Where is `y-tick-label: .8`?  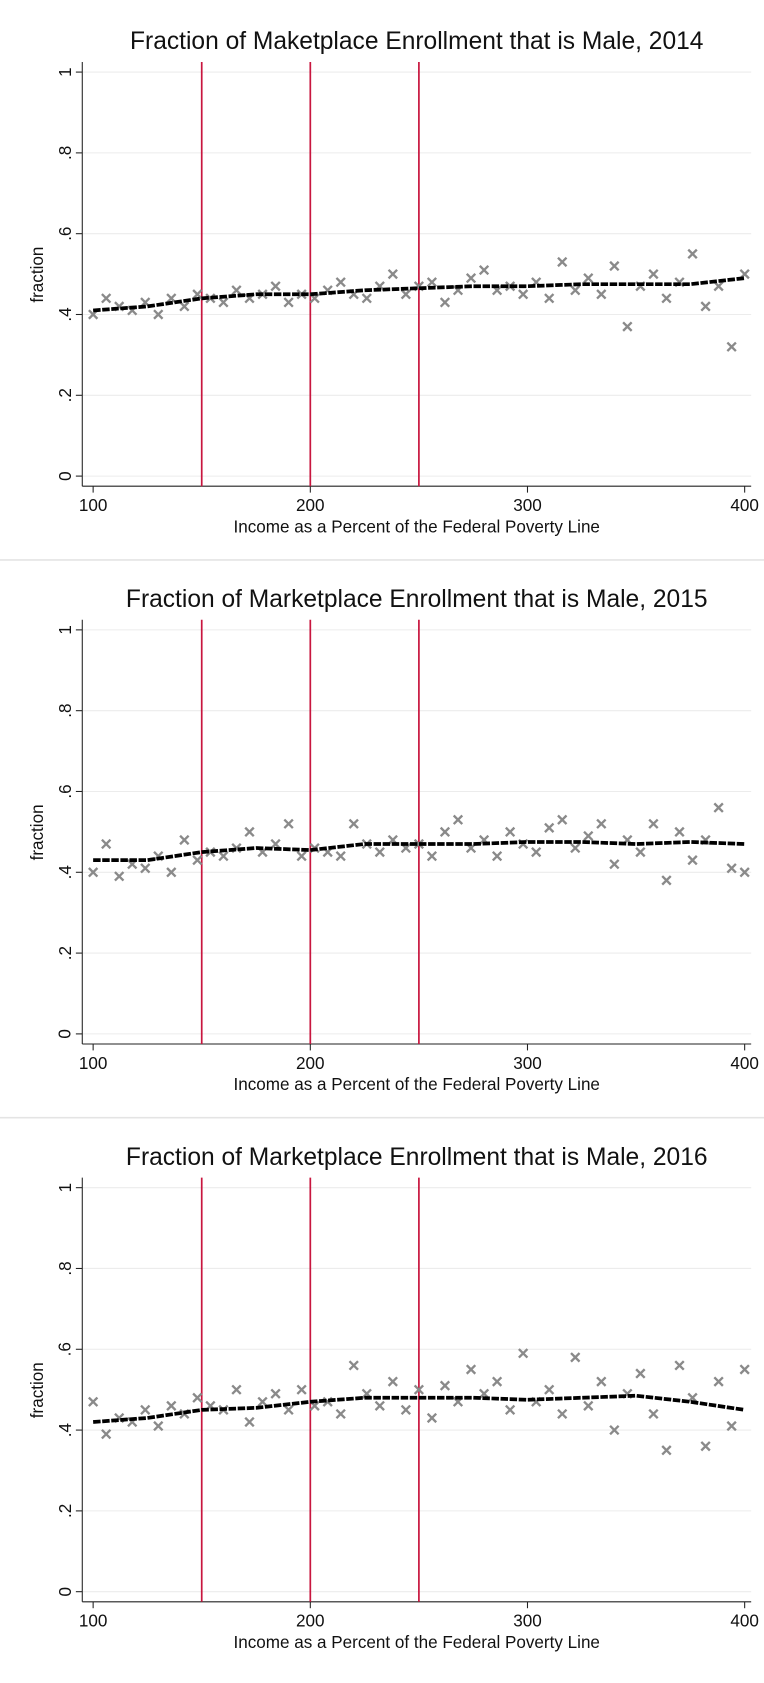 y-tick-label: .8 is located at coordinates (65, 711).